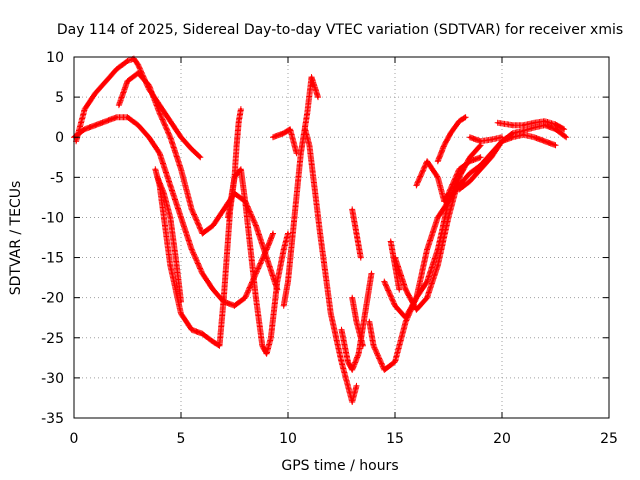 This screenshot has height=480, width=640. I want to click on y-tick-label: -5, so click(57, 178).